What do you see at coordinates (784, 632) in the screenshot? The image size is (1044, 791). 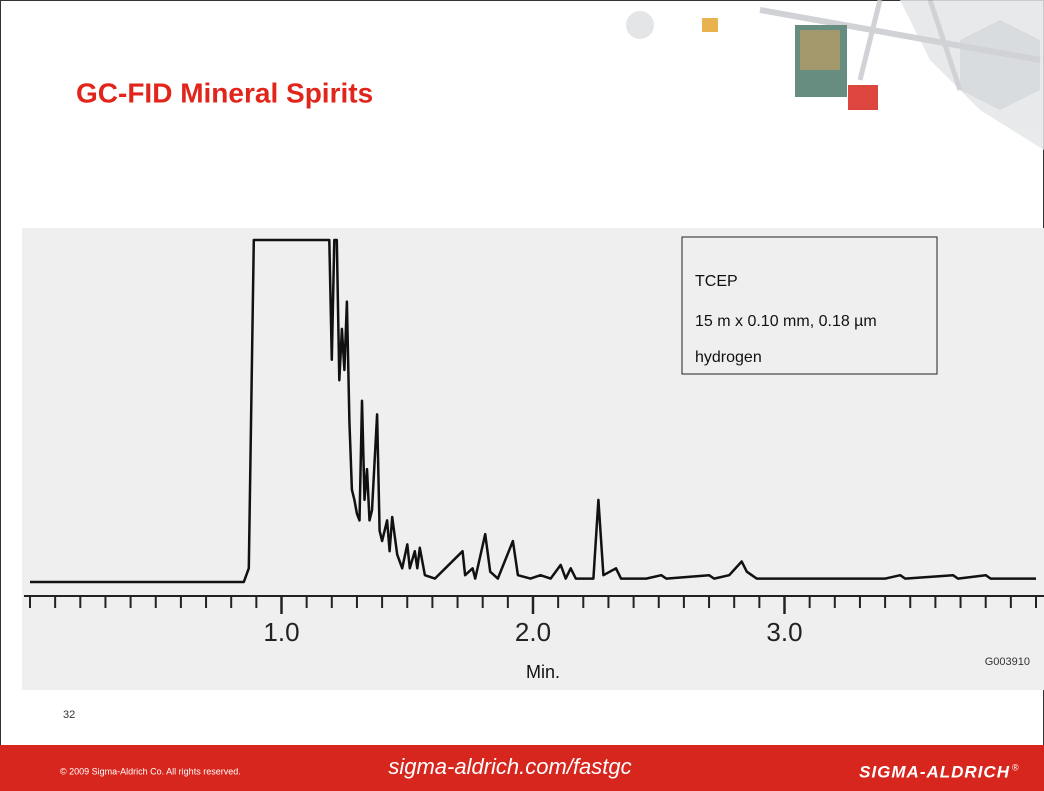 I see `x-tick-label: 3.0` at bounding box center [784, 632].